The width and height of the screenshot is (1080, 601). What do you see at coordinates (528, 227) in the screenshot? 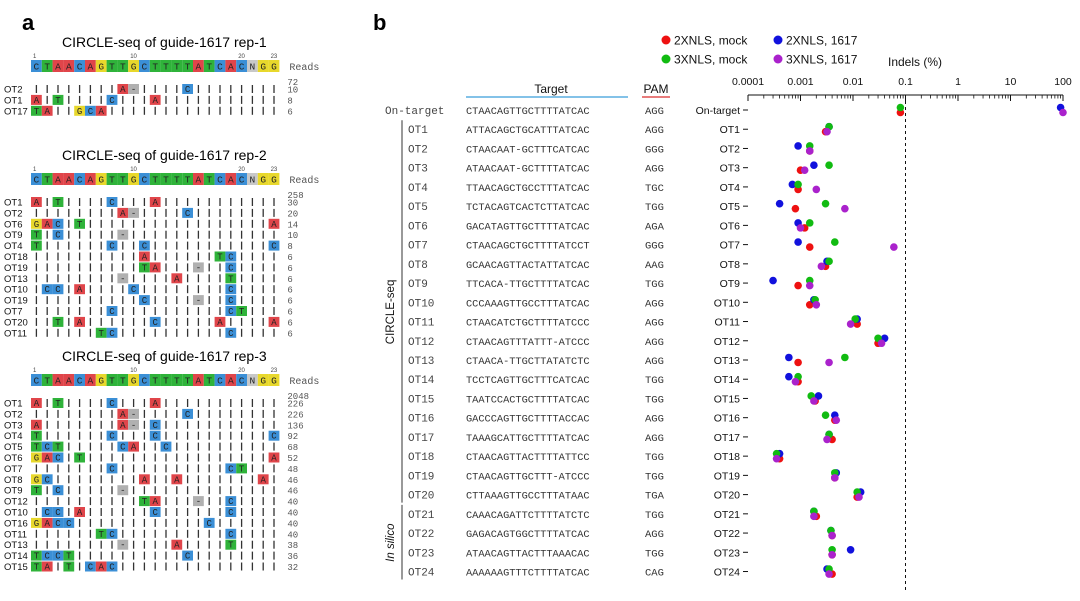
I see `target-sequence: GACATAGTTGCTTTTATCAC` at bounding box center [528, 227].